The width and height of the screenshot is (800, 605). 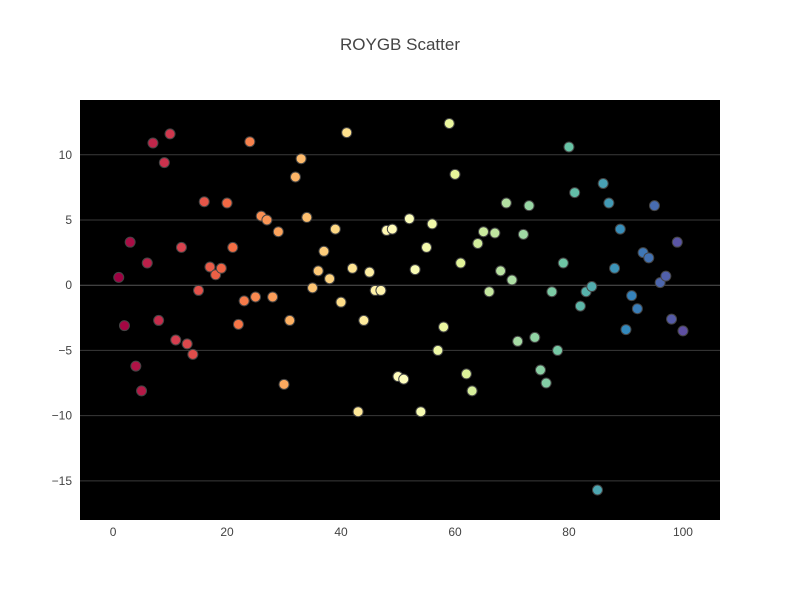 What do you see at coordinates (65, 350) in the screenshot?
I see `y-tick-label: −5` at bounding box center [65, 350].